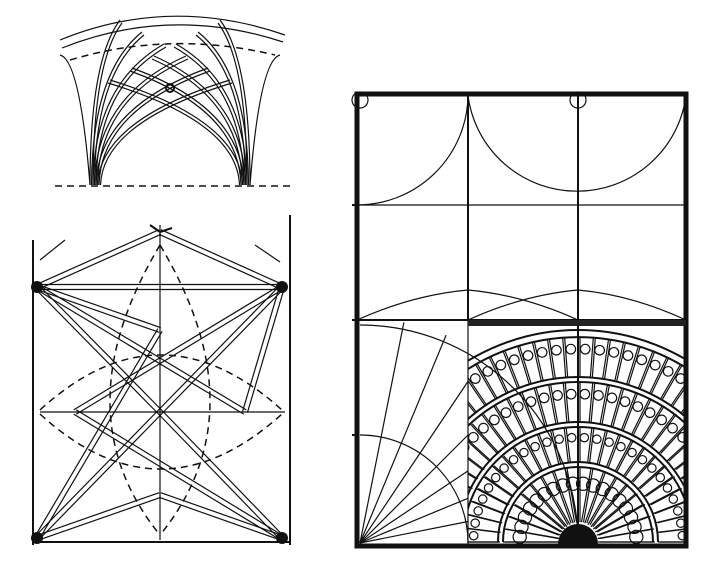 The image size is (721, 573). What do you see at coordinates (161, 228) in the screenshot?
I see `ridge-end` at bounding box center [161, 228].